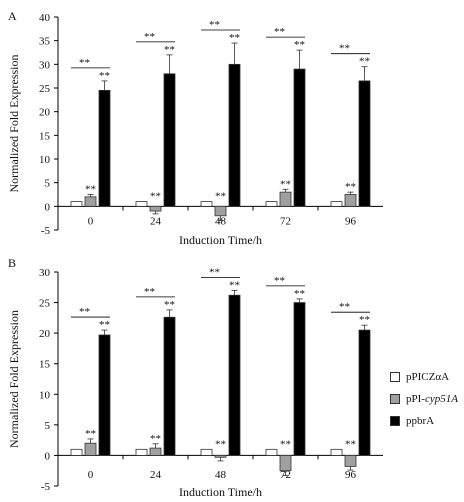  I want to click on panel-b-y-tick-label: 25, so click(45, 304).